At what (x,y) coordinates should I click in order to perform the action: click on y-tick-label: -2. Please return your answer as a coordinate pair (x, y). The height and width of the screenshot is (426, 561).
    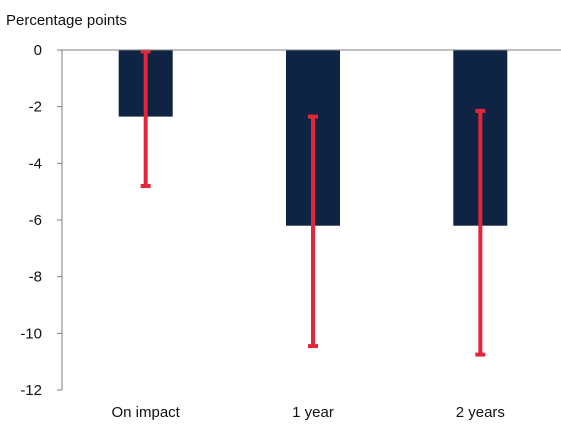
    Looking at the image, I should click on (35, 107).